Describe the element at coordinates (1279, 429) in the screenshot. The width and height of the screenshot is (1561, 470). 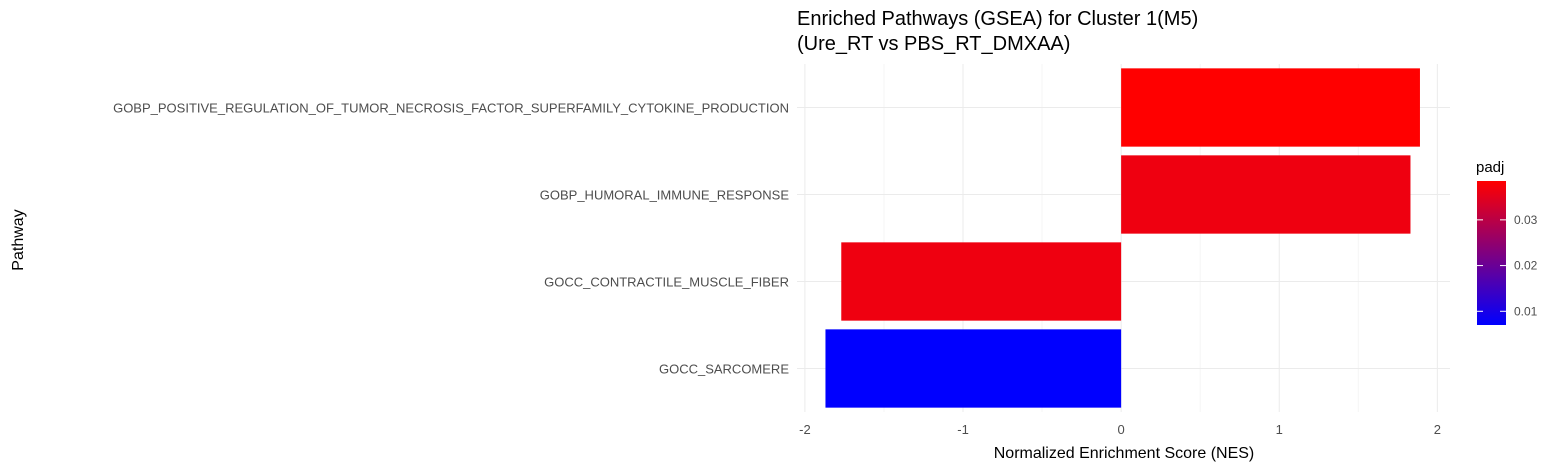
I see `x-tick-label: 1` at that location.